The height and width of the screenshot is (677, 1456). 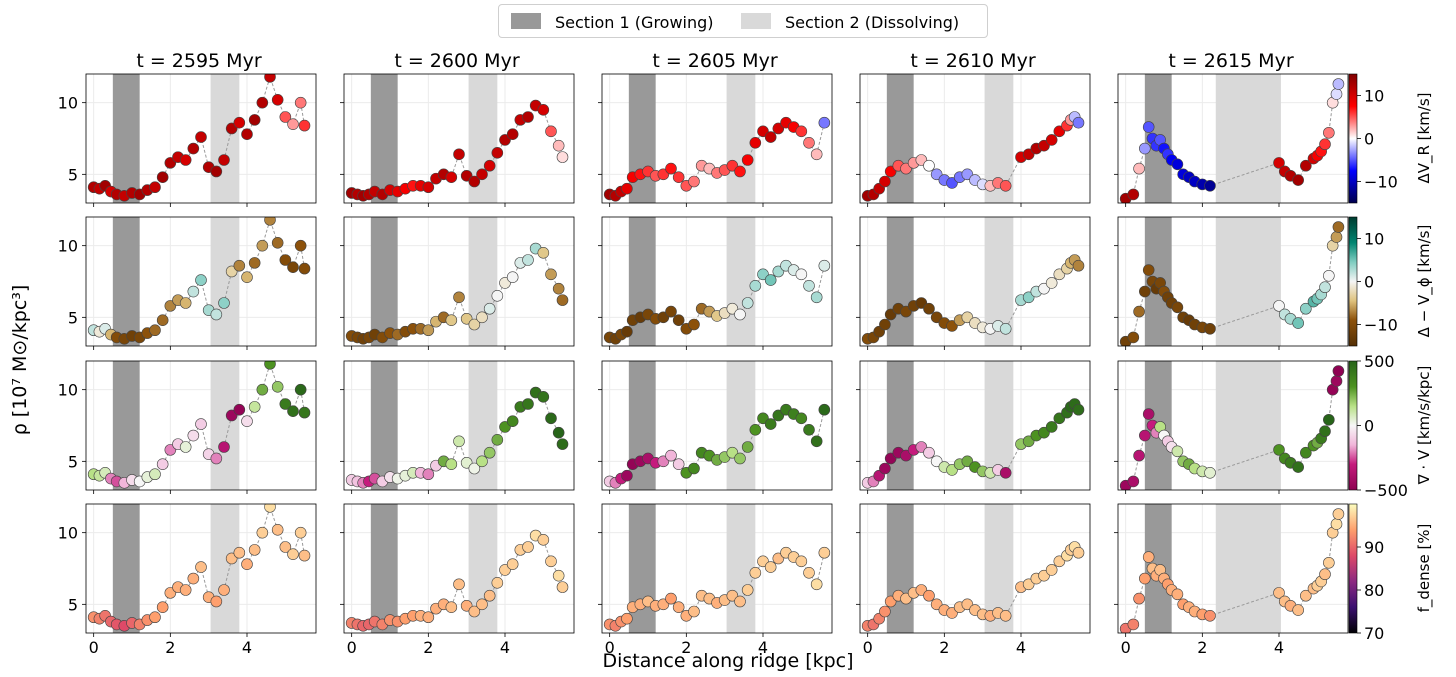 I want to click on colorbar-label-dVR: ΔV_R [km/s], so click(x=1424, y=138).